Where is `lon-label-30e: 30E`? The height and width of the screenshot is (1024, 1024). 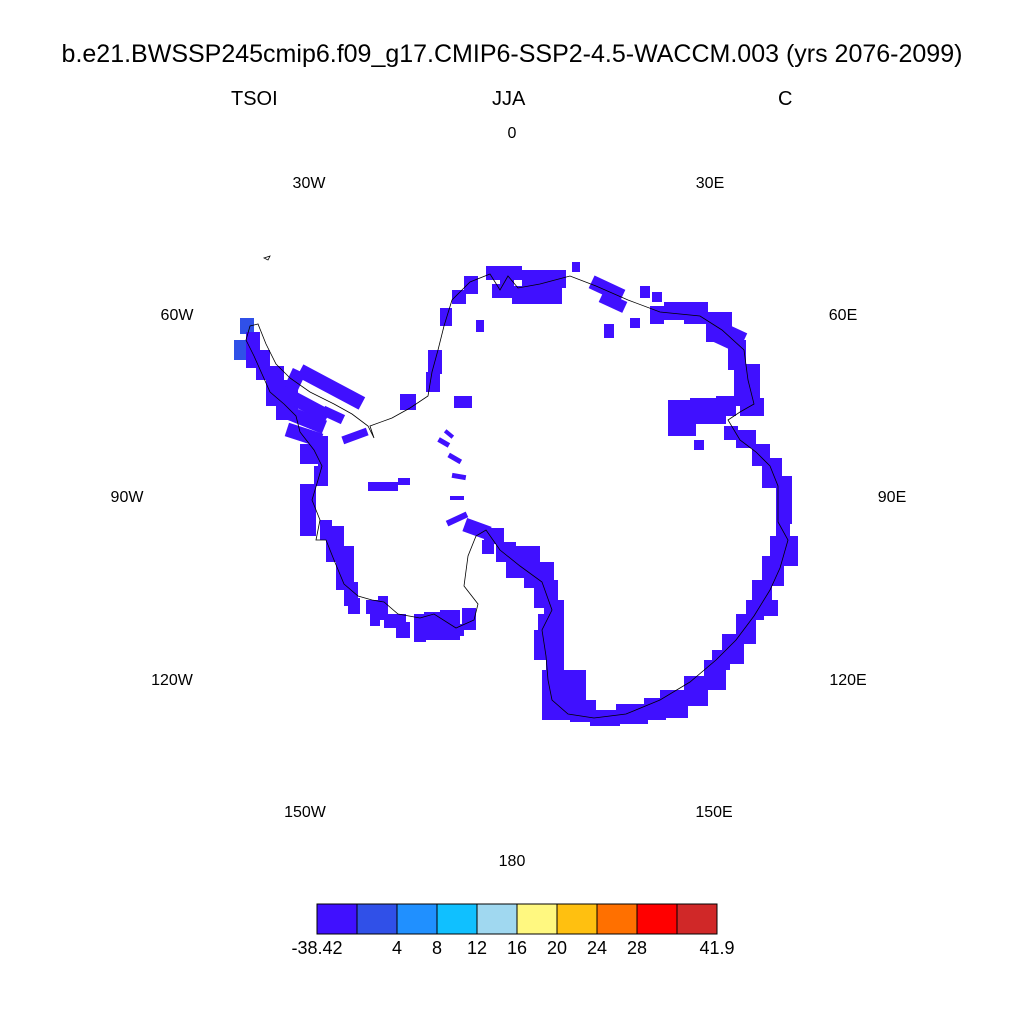 lon-label-30e: 30E is located at coordinates (710, 183).